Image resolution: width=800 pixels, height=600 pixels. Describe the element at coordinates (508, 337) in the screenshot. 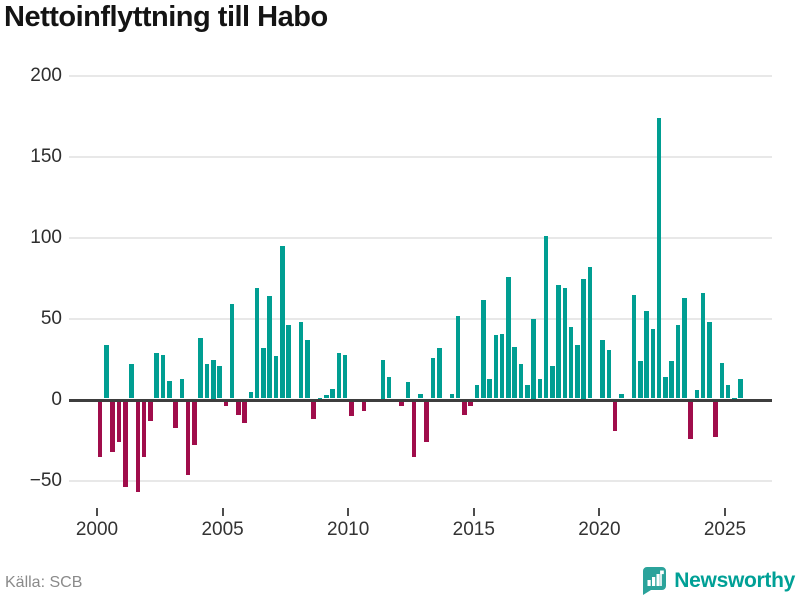

I see `bar-2016Q2` at that location.